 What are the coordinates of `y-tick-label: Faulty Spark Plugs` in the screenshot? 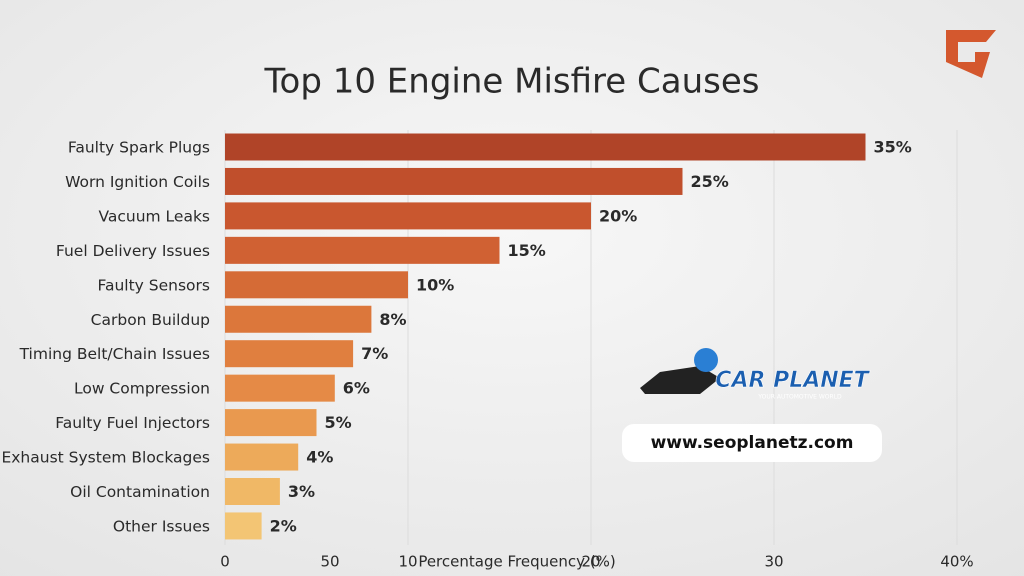 It's located at (139, 148).